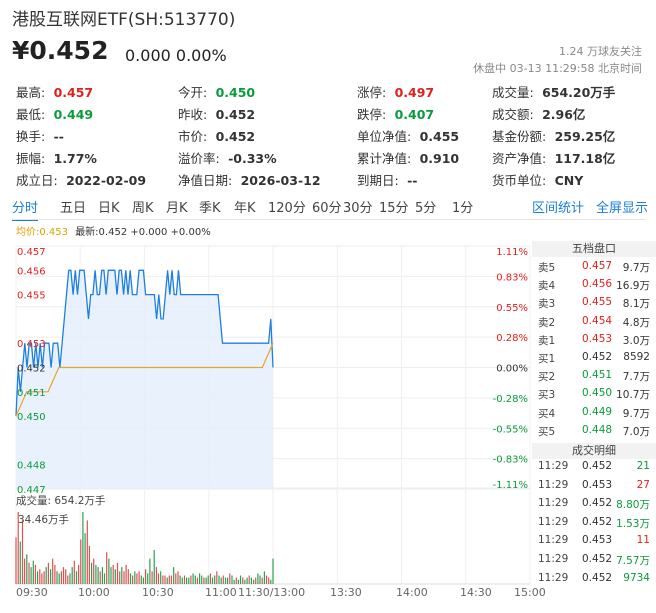 This screenshot has width=656, height=613. Describe the element at coordinates (73, 208) in the screenshot. I see `tab-1: 五日` at that location.